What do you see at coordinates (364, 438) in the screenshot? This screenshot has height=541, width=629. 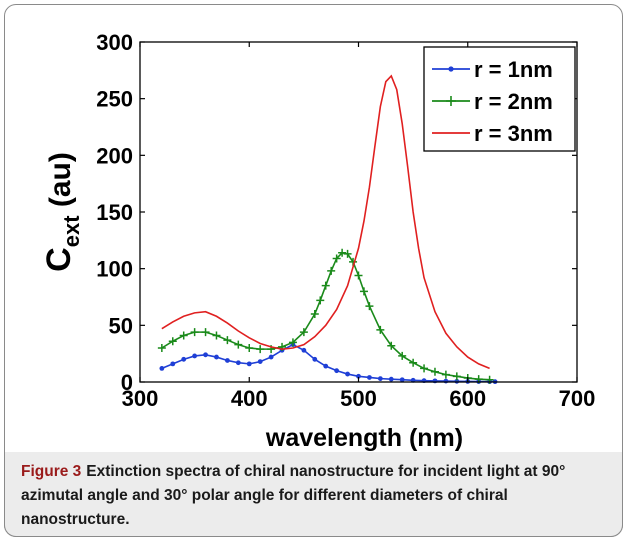 I see `x-axis-label: wavelength (nm)` at bounding box center [364, 438].